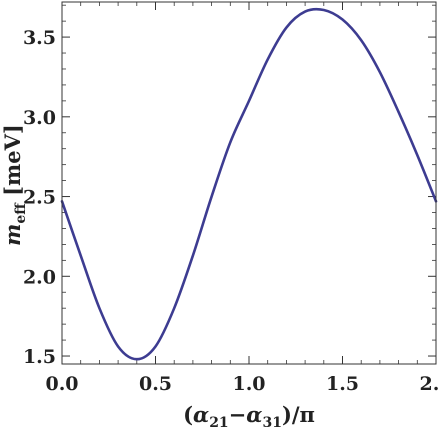 This screenshot has height=436, width=440. Describe the element at coordinates (39, 357) in the screenshot. I see `y-tick-label: 1.5` at that location.